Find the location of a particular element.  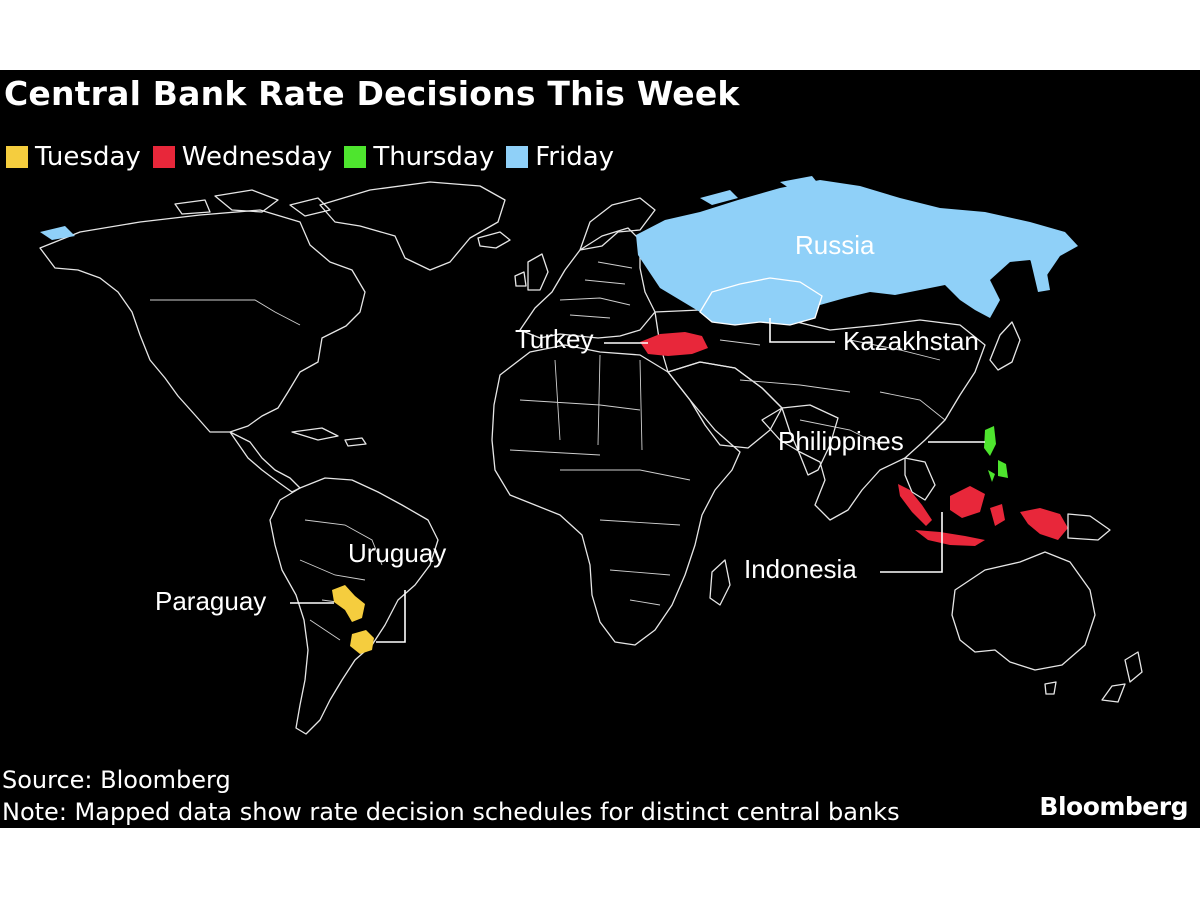

asia is located at coordinates (820, 415).